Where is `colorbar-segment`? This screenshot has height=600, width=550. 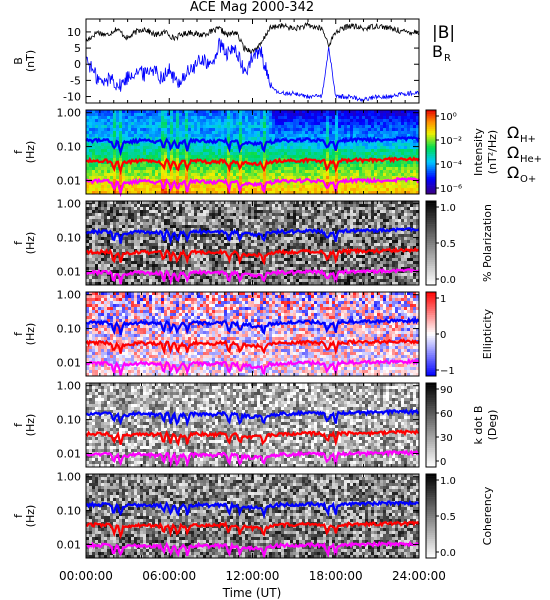 colorbar-segment is located at coordinates (431, 153).